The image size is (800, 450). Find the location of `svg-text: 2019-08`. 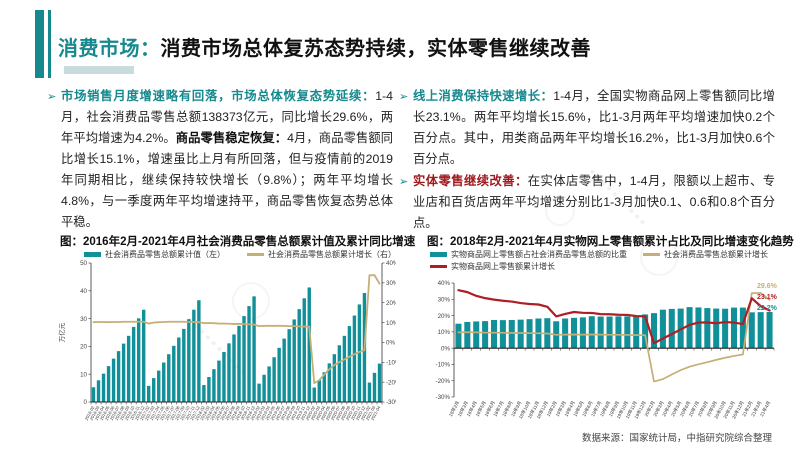

svg-text: 2019-08 is located at coordinates (285, 413).